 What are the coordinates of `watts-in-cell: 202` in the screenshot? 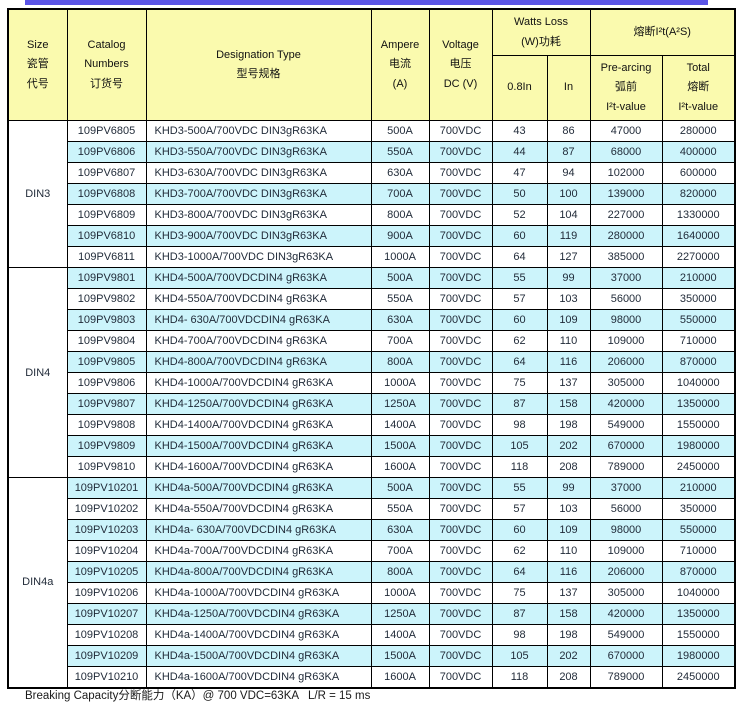 It's located at (568, 446).